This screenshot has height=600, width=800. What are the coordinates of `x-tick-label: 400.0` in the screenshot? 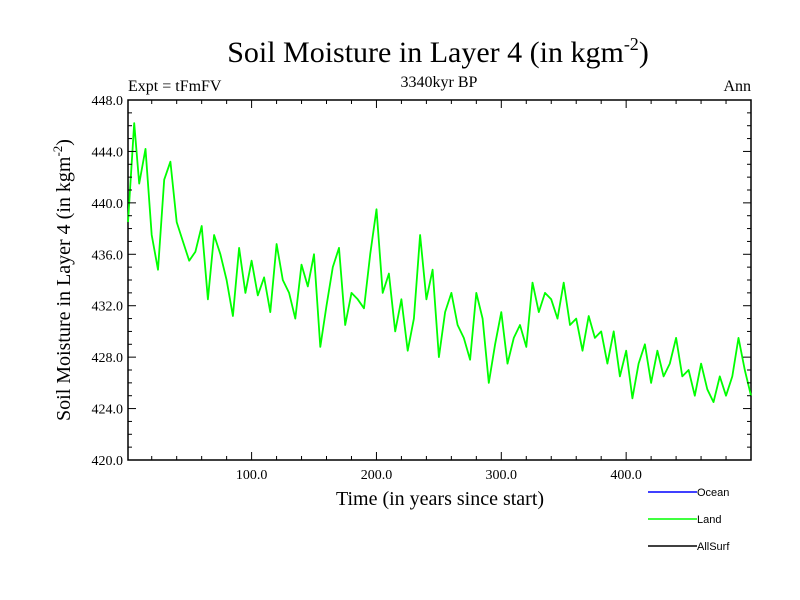 It's located at (626, 475).